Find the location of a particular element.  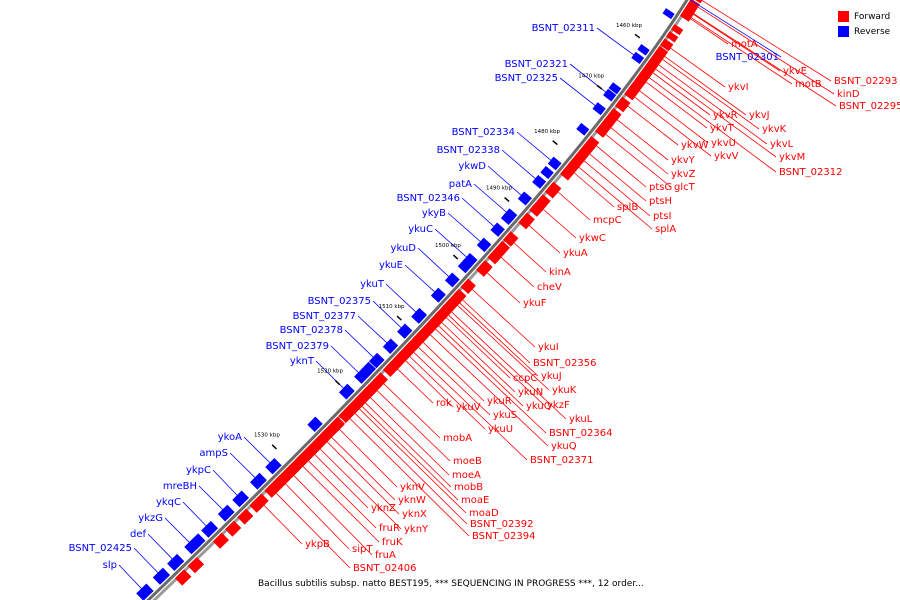

leader-line-mrebh is located at coordinates (212, 499).